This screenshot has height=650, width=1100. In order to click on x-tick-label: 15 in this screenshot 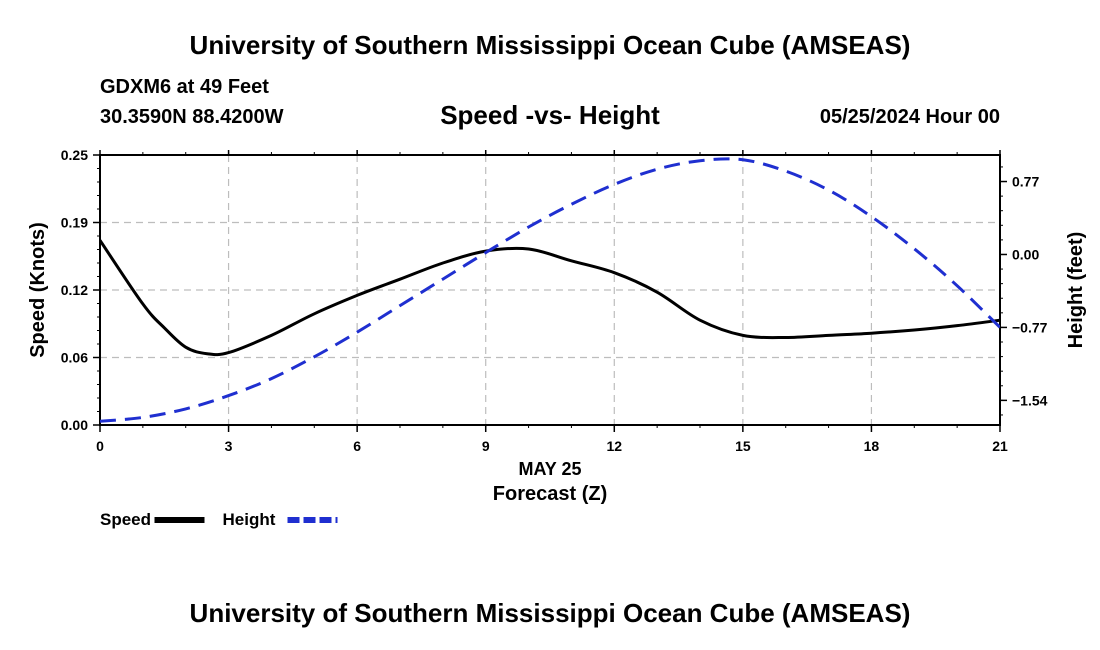, I will do `click(743, 446)`.